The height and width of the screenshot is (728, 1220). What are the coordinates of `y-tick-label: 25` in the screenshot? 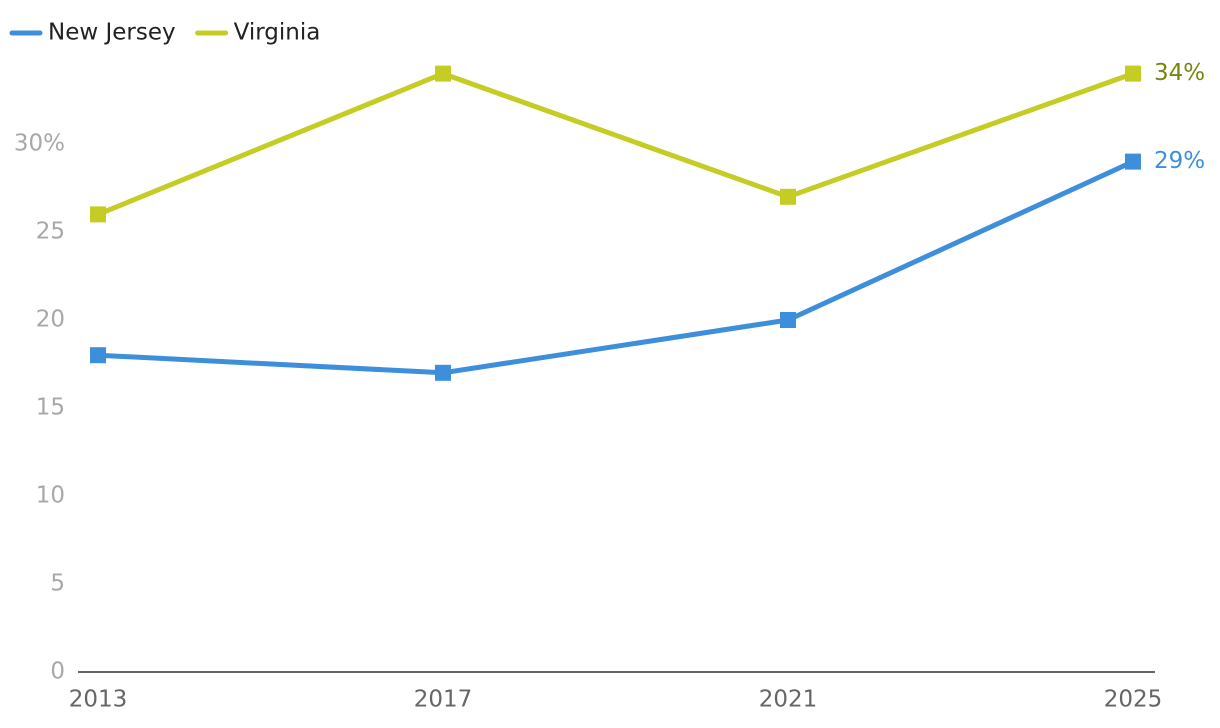 It's located at (50, 232).